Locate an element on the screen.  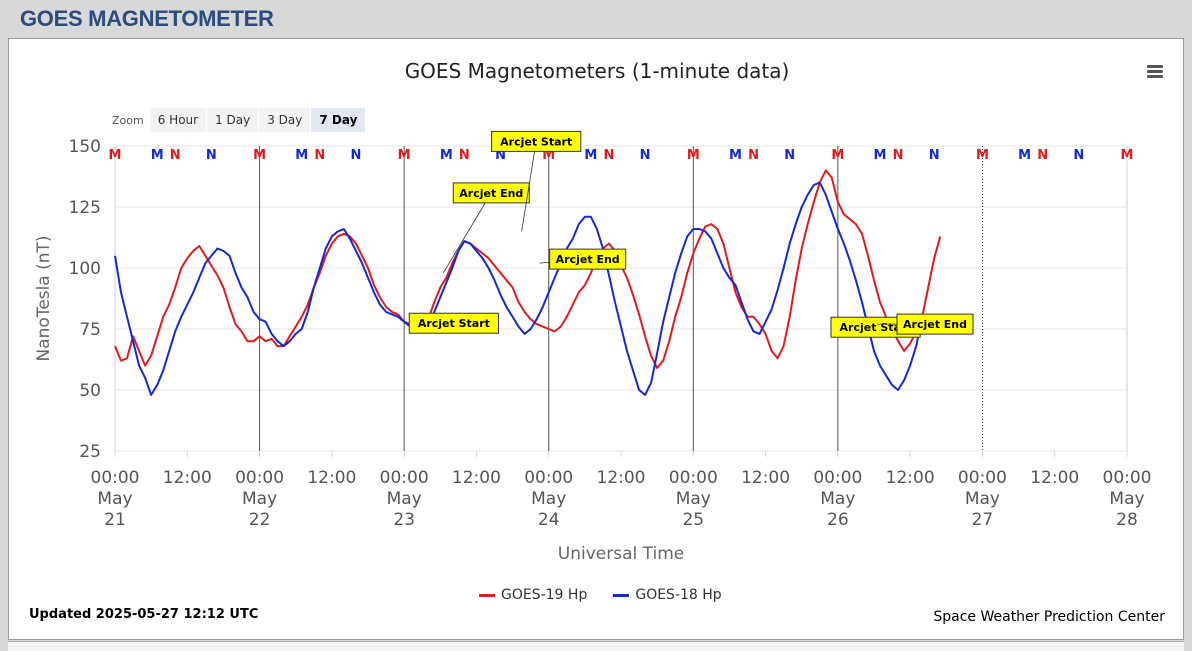
x-tick-label: 27 is located at coordinates (983, 520).